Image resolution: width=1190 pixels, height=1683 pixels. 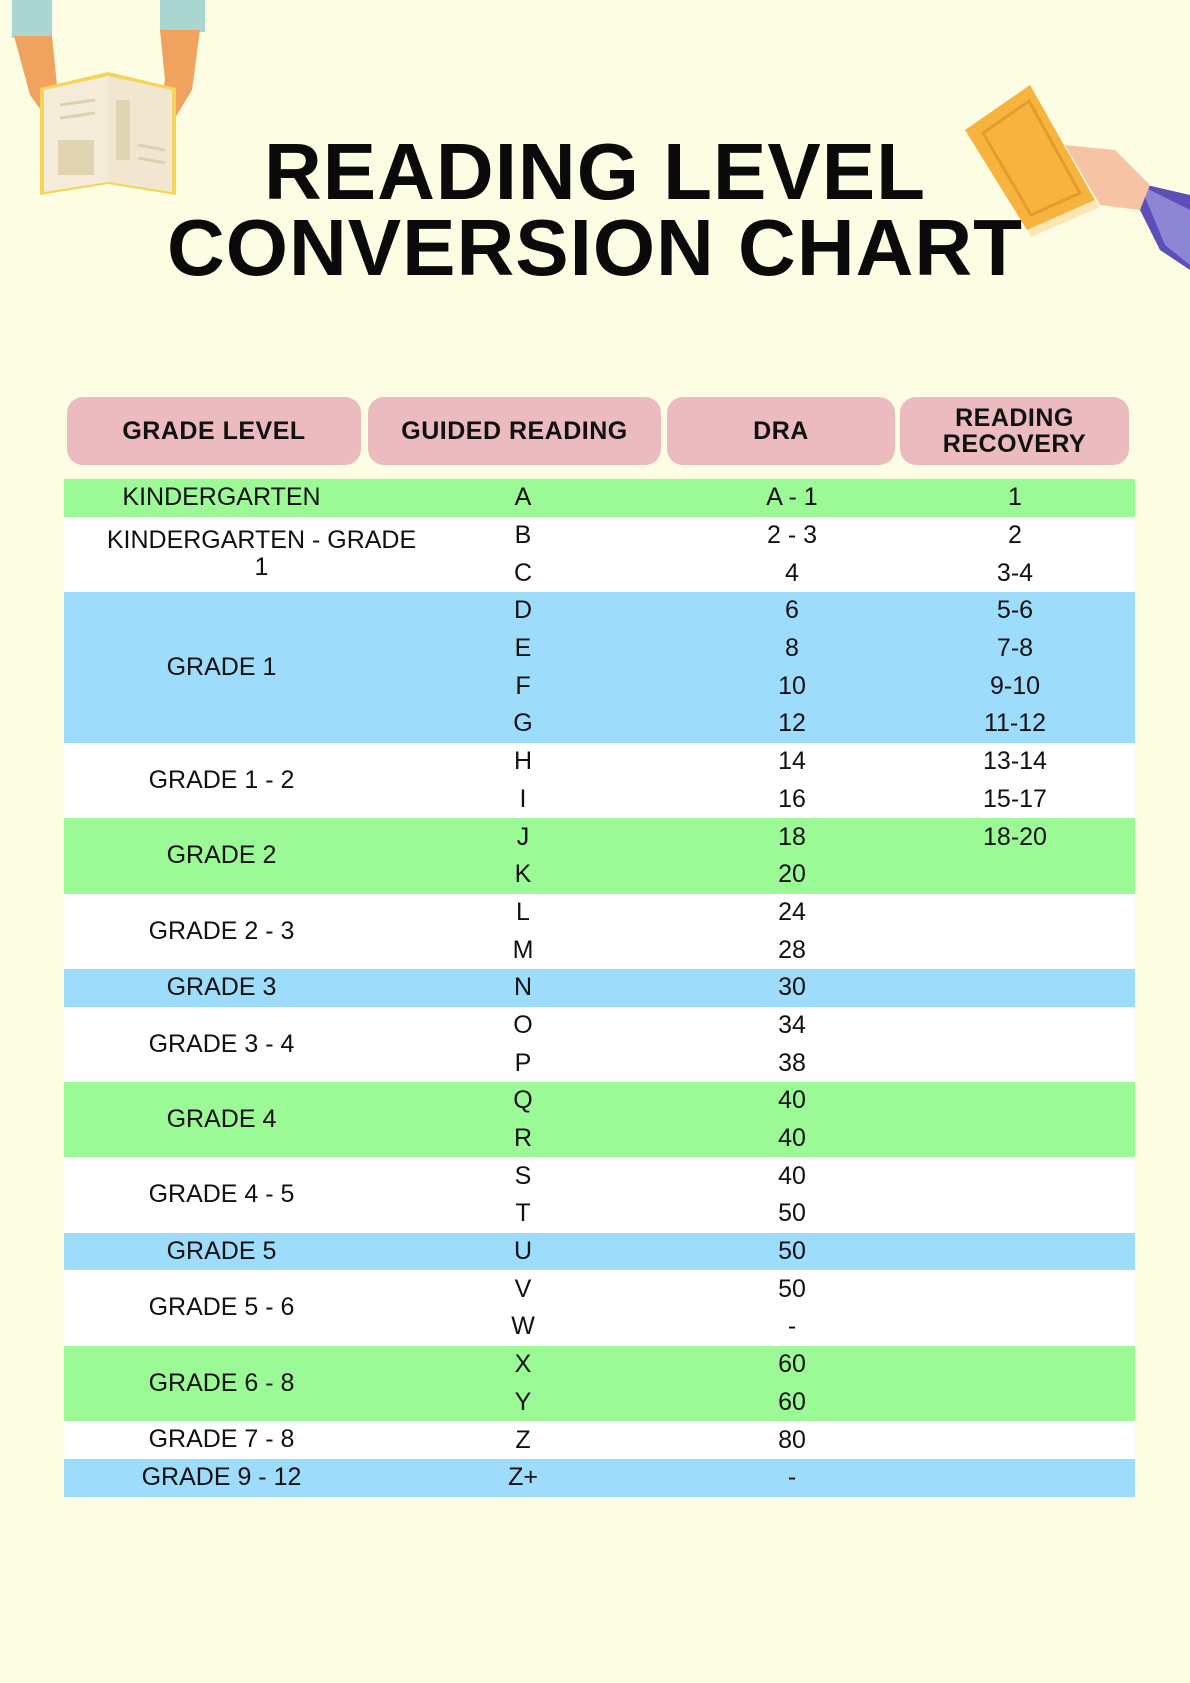 What do you see at coordinates (523, 535) in the screenshot?
I see `guided-reading-cell: B` at bounding box center [523, 535].